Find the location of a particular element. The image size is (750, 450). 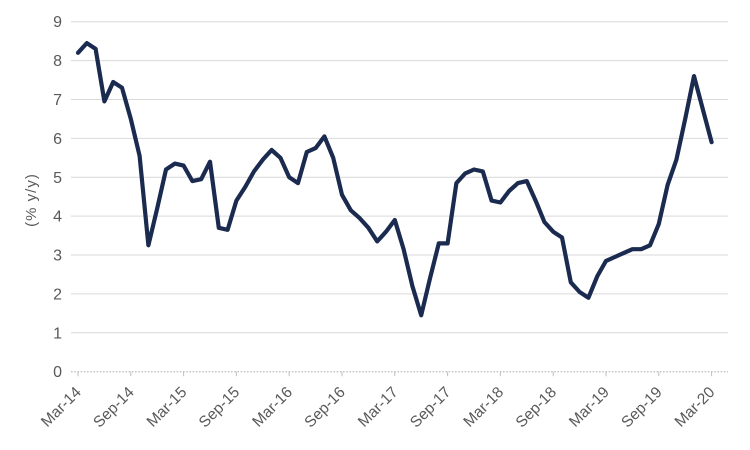

y-axis-tick-label: 4 is located at coordinates (57, 217).